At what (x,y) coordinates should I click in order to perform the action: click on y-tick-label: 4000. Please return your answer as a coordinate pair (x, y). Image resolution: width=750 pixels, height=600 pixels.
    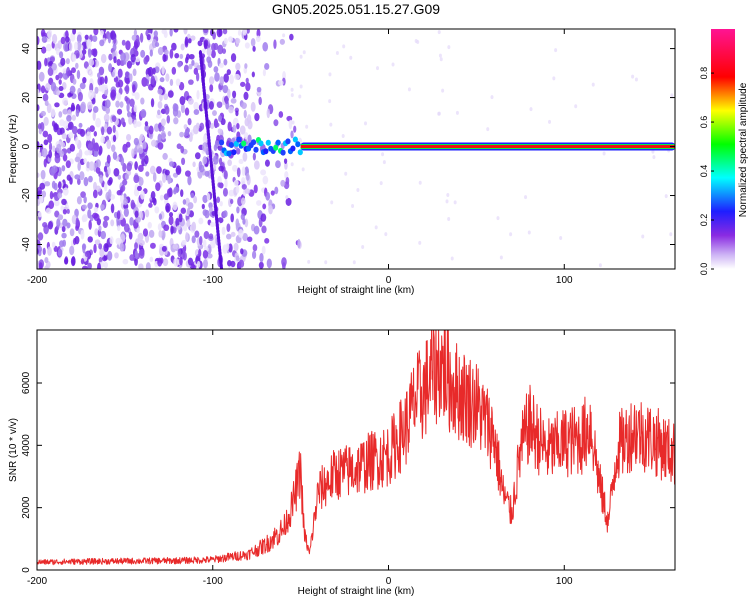
    Looking at the image, I should click on (26, 445).